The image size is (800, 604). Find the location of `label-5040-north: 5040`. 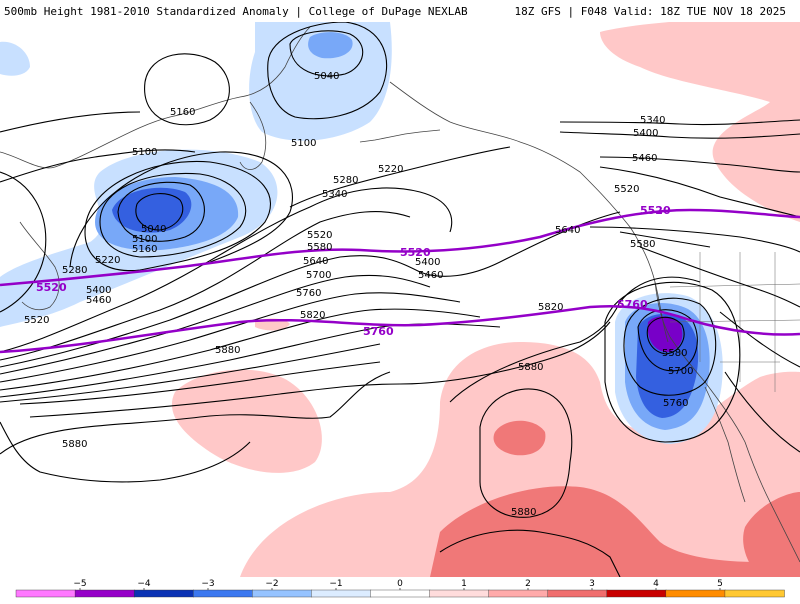

label-5040-north: 5040 is located at coordinates (326, 76).